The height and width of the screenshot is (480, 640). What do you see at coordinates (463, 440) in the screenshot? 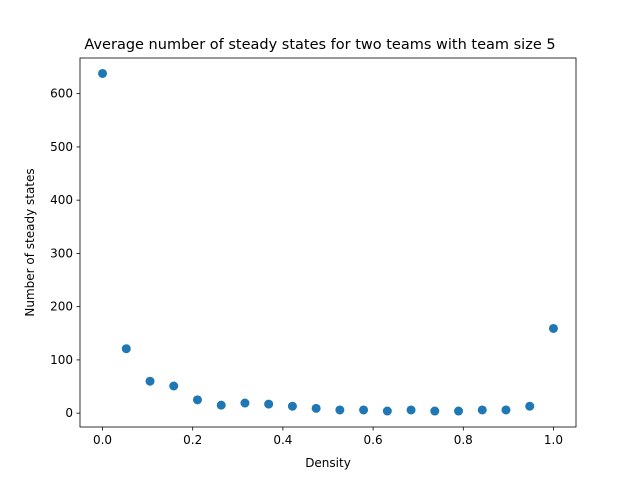
I see `x-tick-label: 0.8` at bounding box center [463, 440].